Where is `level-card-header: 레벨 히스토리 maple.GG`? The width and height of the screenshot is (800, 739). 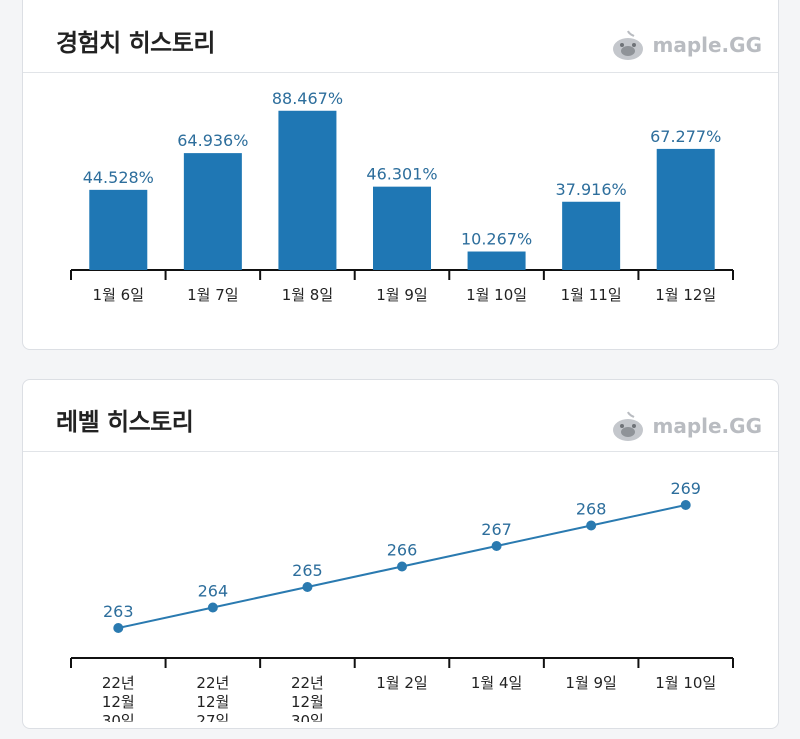
level-card-header: 레벨 히스토리 maple.GG is located at coordinates (400, 416).